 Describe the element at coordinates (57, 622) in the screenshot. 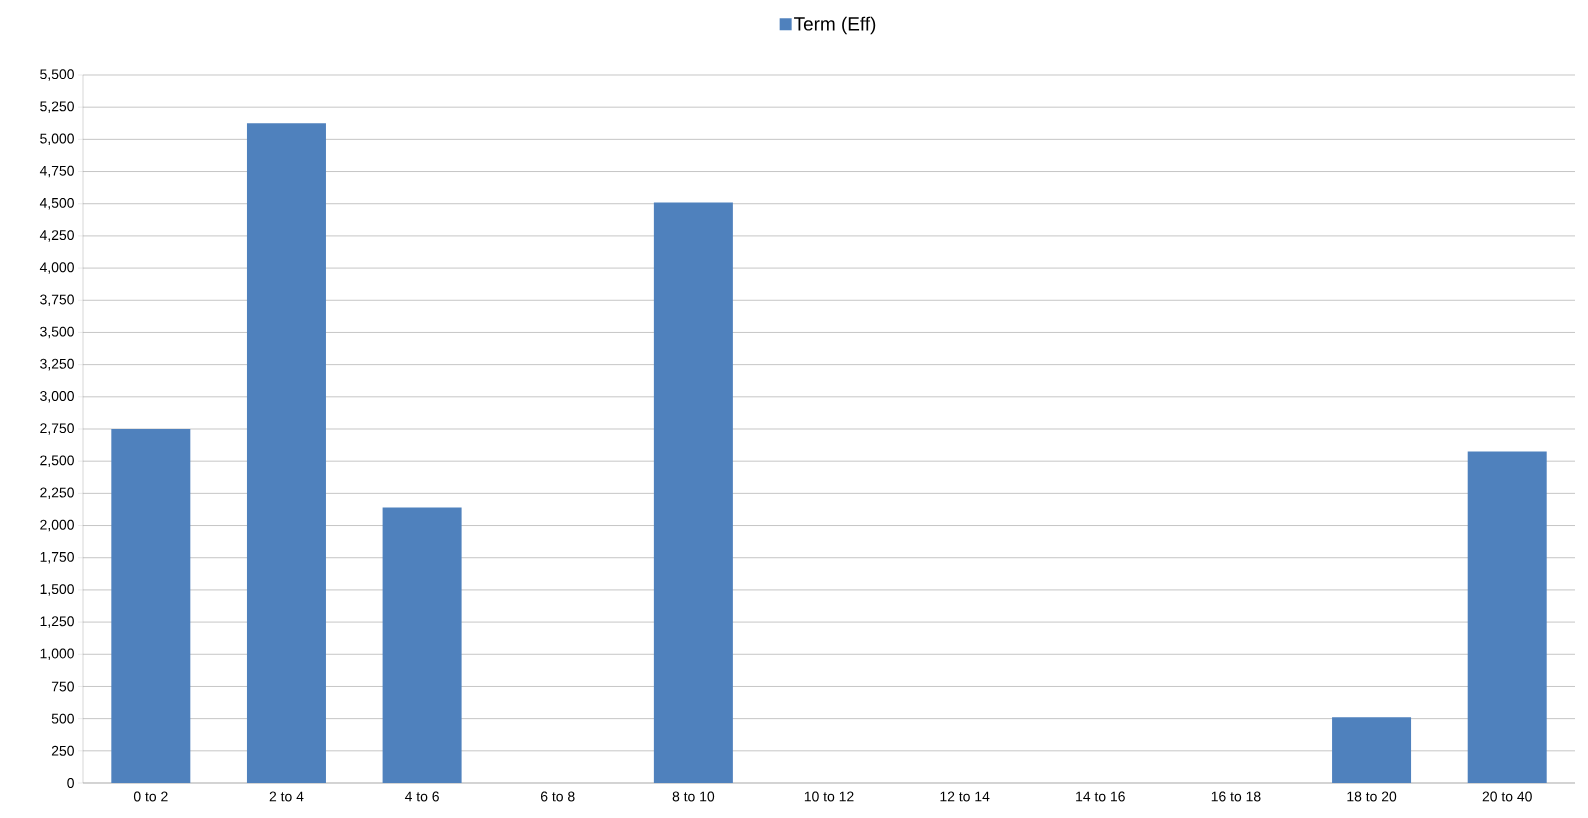

I see `y-tick-label: 1,250` at that location.